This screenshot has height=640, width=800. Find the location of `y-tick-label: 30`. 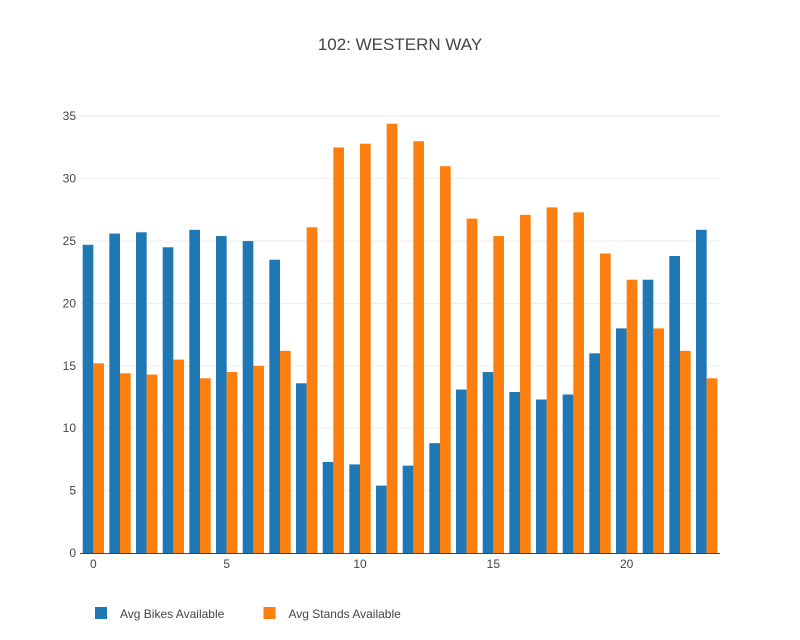

y-tick-label: 30 is located at coordinates (70, 179).